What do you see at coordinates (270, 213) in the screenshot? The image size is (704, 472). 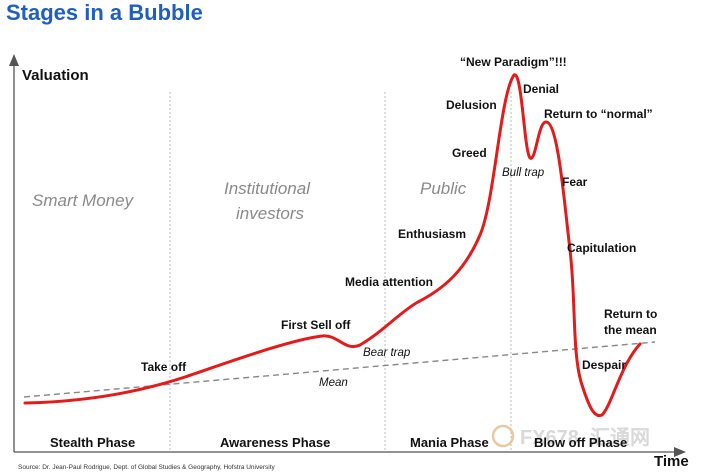 I see `group-institutional-line2: investors` at bounding box center [270, 213].